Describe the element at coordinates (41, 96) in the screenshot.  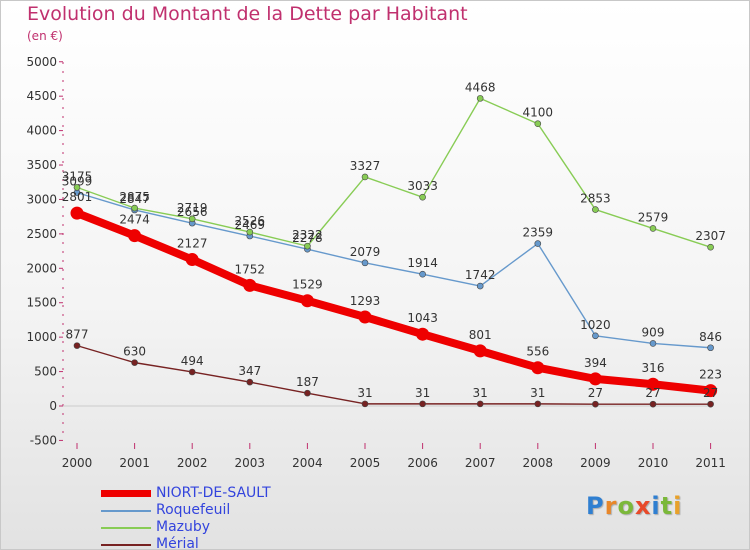
I see `y-tick-label: 4500` at that location.